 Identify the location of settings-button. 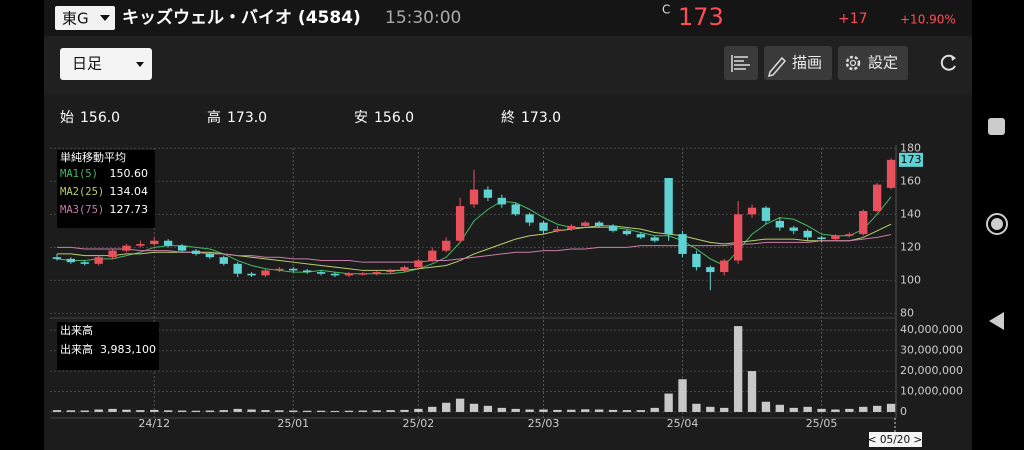
(873, 63).